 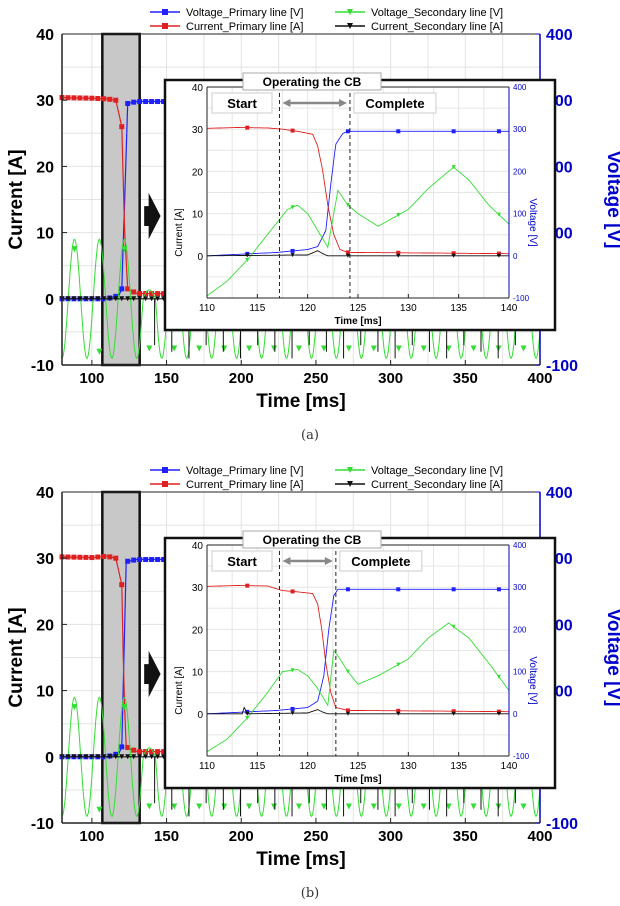 I want to click on y-tick-label-left: 40, so click(x=45, y=493).